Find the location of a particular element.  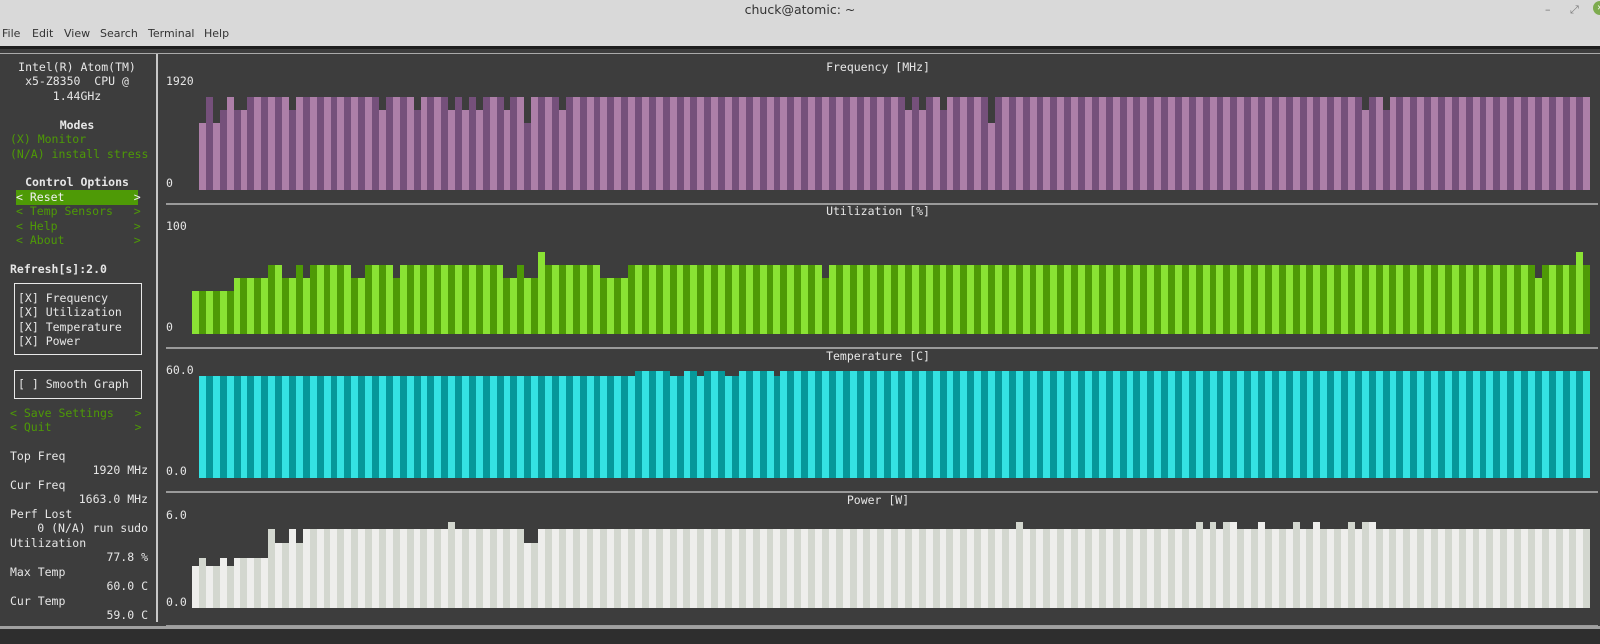

menu-search: Search is located at coordinates (119, 33).